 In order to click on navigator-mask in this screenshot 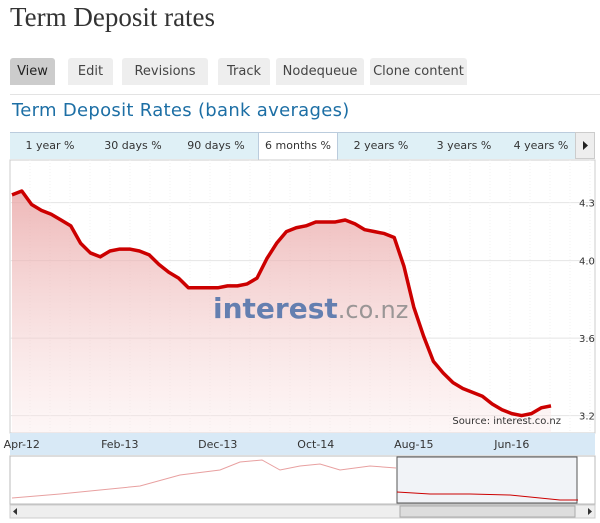, I will do `click(204, 480)`.